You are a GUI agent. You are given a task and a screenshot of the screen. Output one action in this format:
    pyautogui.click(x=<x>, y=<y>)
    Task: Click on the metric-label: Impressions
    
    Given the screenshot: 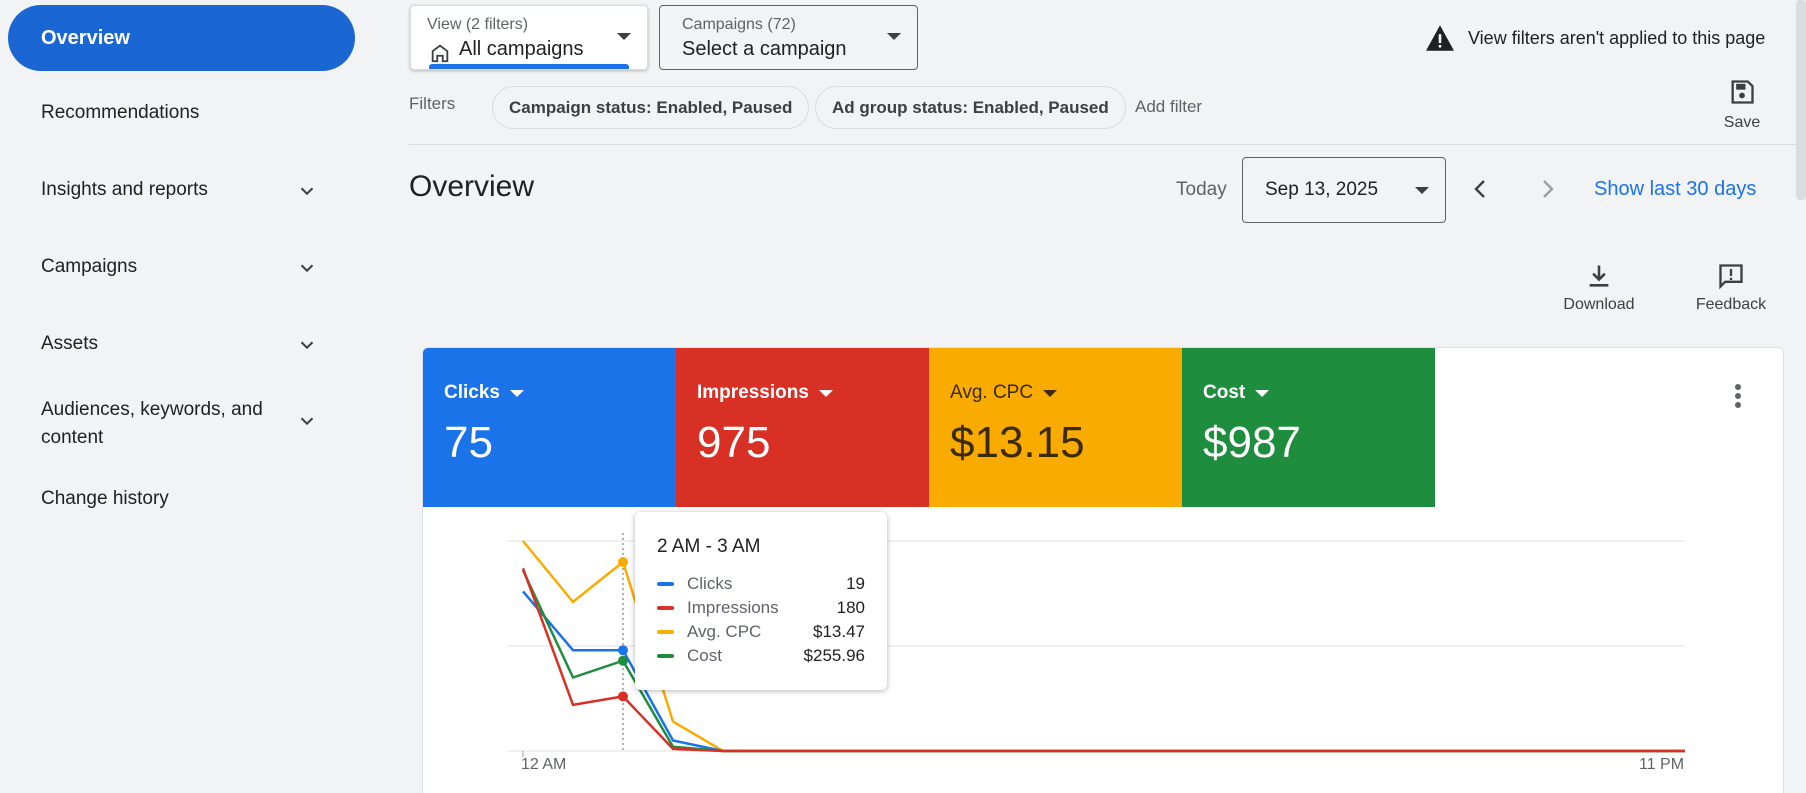 What is the action you would take?
    pyautogui.click(x=753, y=392)
    